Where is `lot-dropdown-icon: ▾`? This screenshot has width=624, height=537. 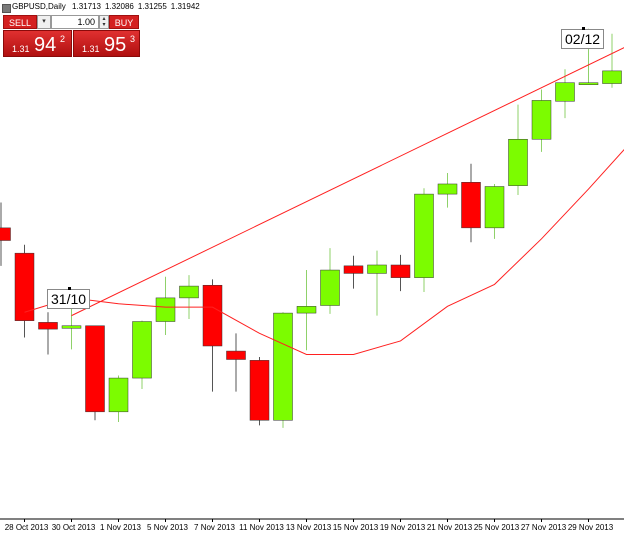
lot-dropdown-icon: ▾ is located at coordinates (44, 22).